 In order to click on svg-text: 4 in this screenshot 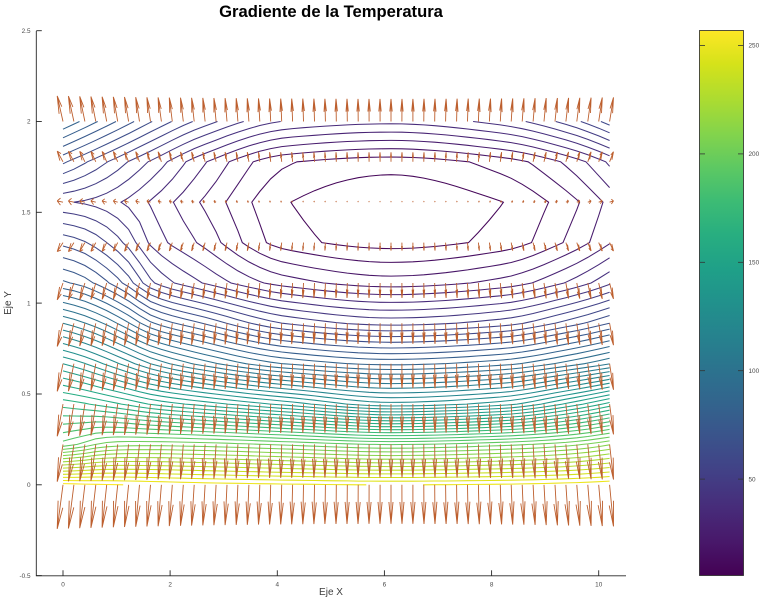, I will do `click(278, 585)`.